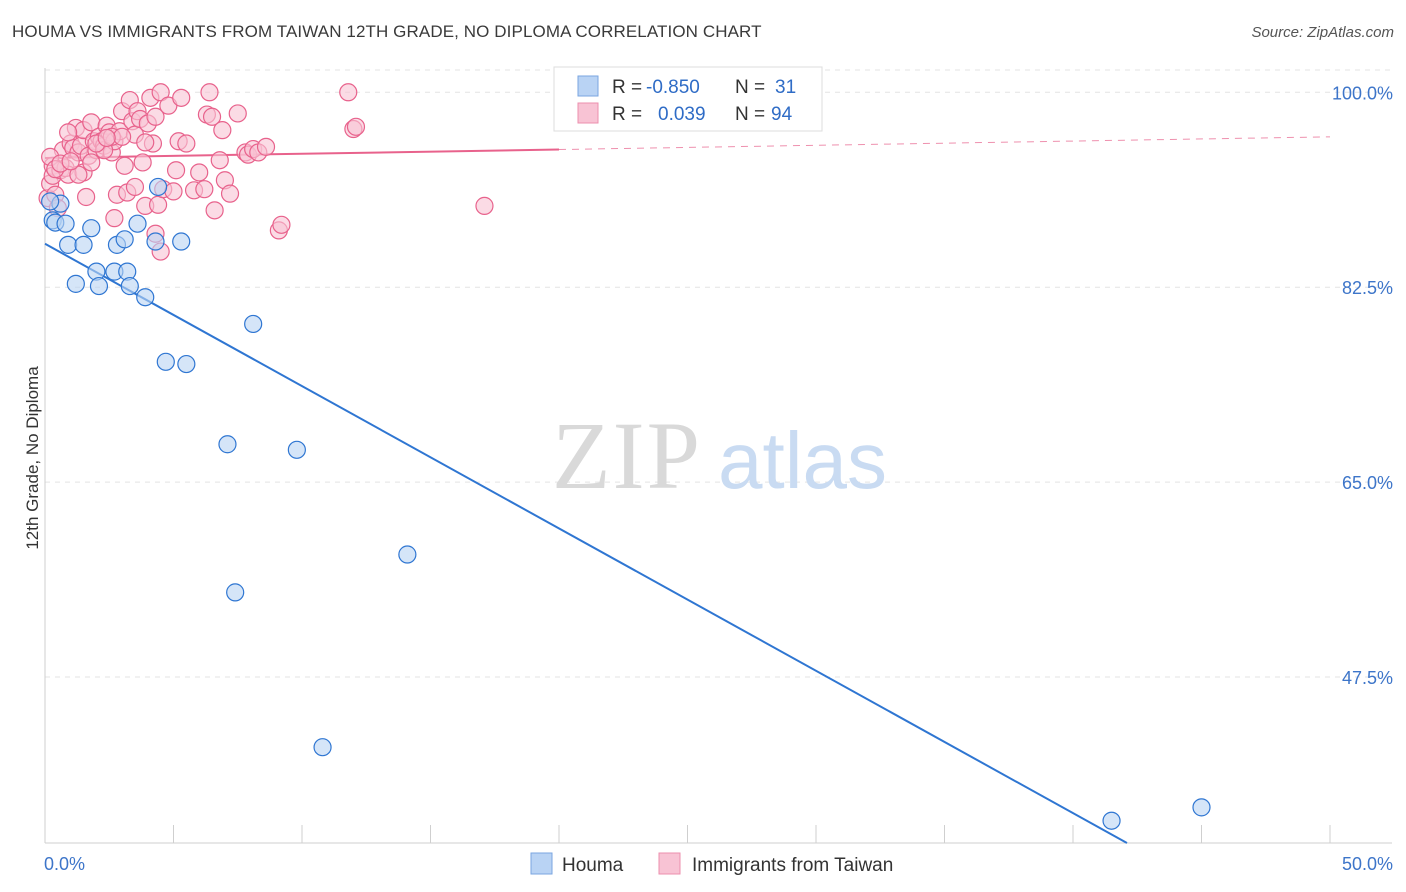  I want to click on stats-houma-n-label: N =, so click(750, 87).